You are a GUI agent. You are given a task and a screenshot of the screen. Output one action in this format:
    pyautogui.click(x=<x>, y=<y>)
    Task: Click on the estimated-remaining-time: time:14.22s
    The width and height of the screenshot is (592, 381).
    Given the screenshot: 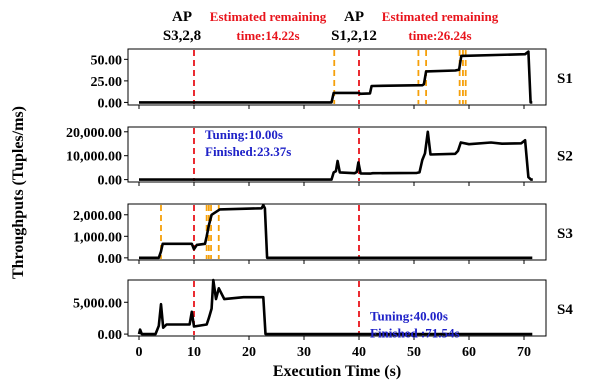 What is the action you would take?
    pyautogui.click(x=267, y=35)
    